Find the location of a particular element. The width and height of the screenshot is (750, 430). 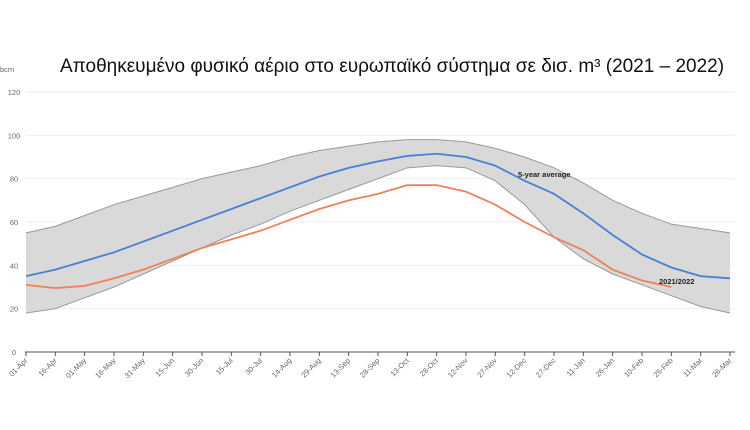

y-axis-unit: bcm is located at coordinates (7, 69).